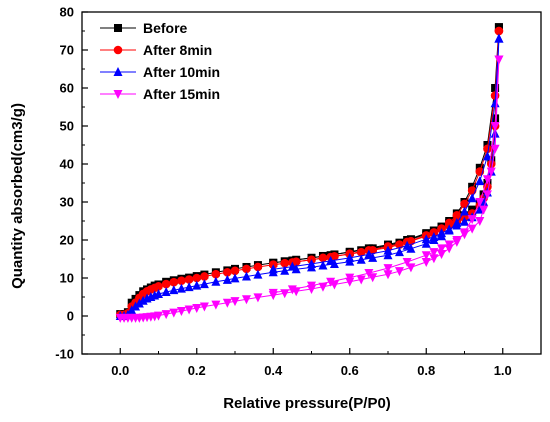 The height and width of the screenshot is (422, 550). Describe the element at coordinates (273, 370) in the screenshot. I see `x-tick-label: 0.4` at that location.